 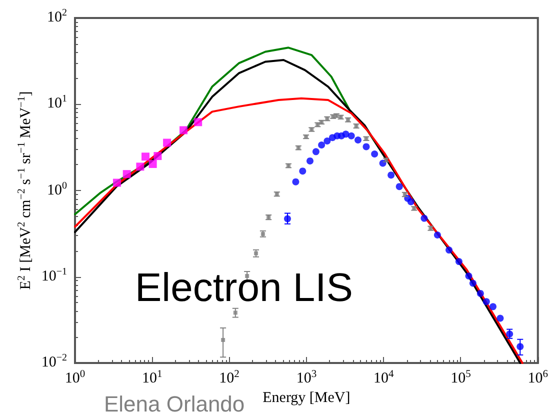 What do you see at coordinates (57, 103) in the screenshot?
I see `y-tick-label: 10$^{1}$` at bounding box center [57, 103].